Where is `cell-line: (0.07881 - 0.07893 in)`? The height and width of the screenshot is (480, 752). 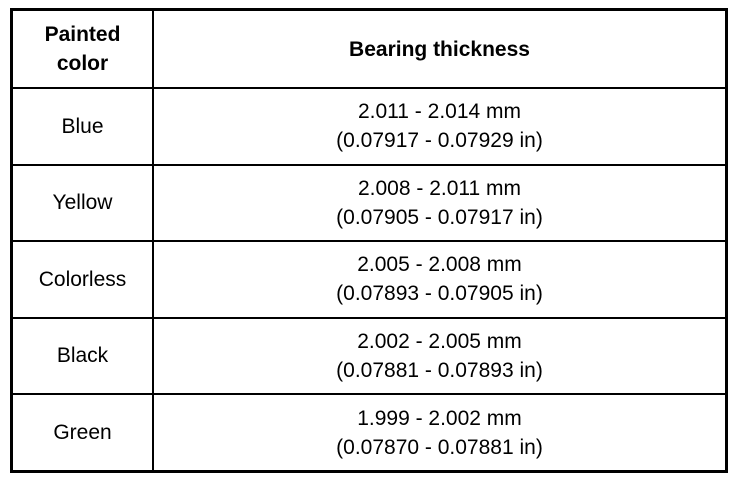
cell-line: (0.07881 - 0.07893 in) is located at coordinates (439, 370).